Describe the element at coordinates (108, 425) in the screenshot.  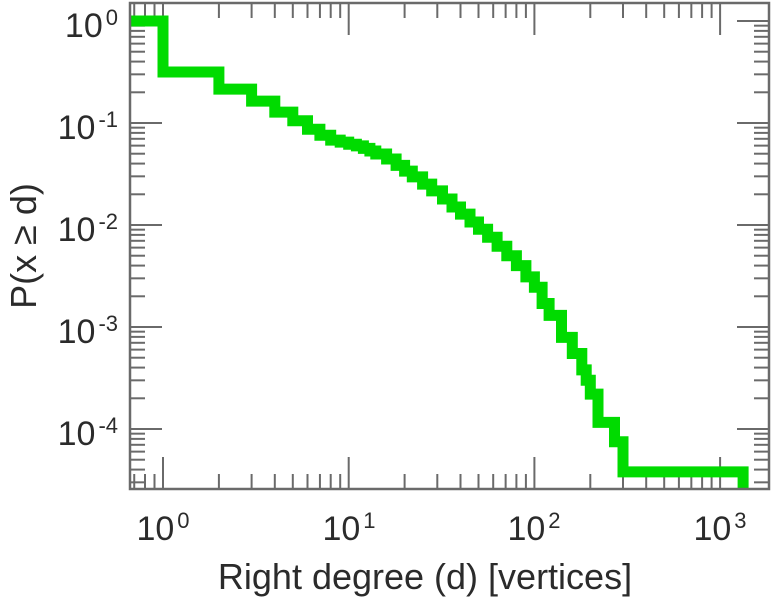
I see `y-tick-exponent: -4` at that location.